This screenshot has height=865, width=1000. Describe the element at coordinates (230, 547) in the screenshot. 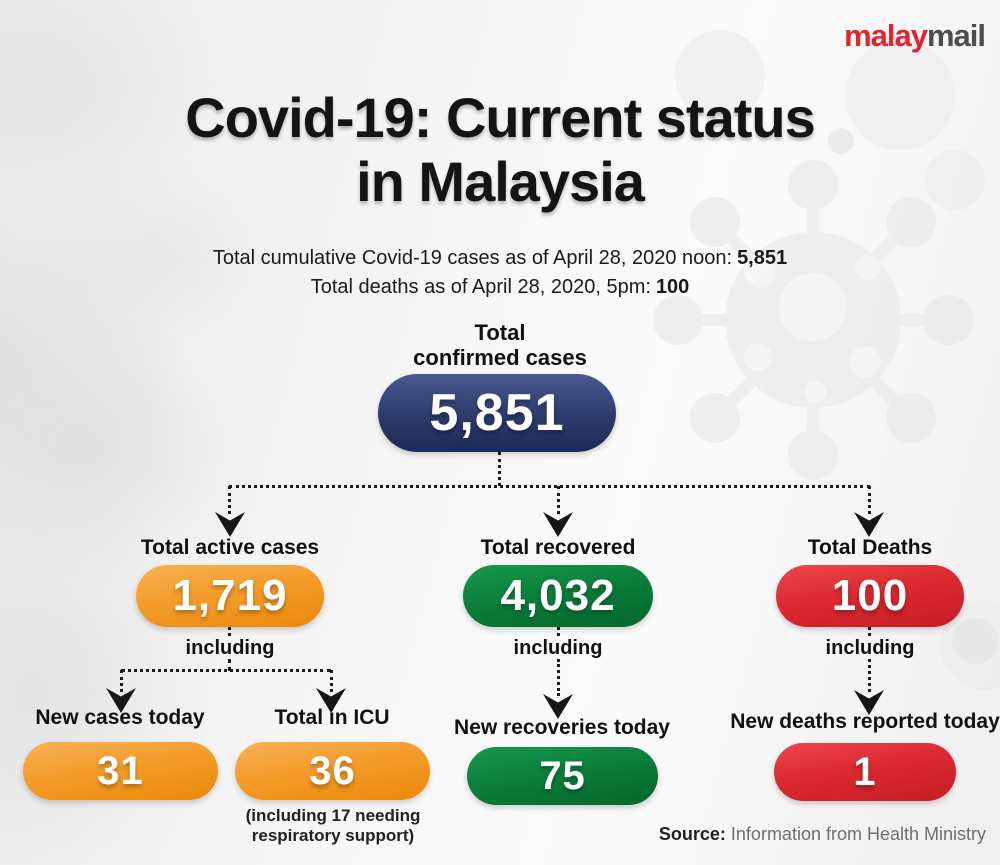

I see `total-active-cases-label: Total active cases` at that location.